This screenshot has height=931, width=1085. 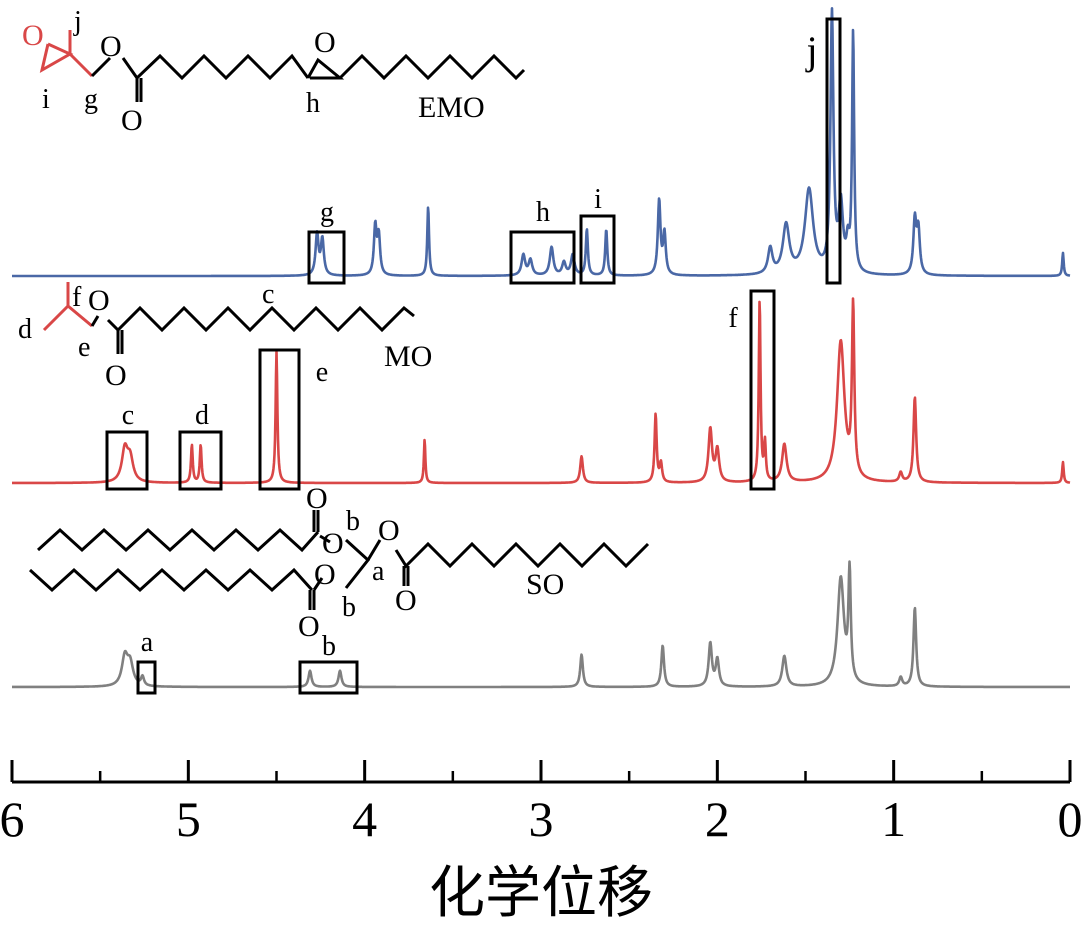 I want to click on mo-label-d: d, so click(x=25, y=329).